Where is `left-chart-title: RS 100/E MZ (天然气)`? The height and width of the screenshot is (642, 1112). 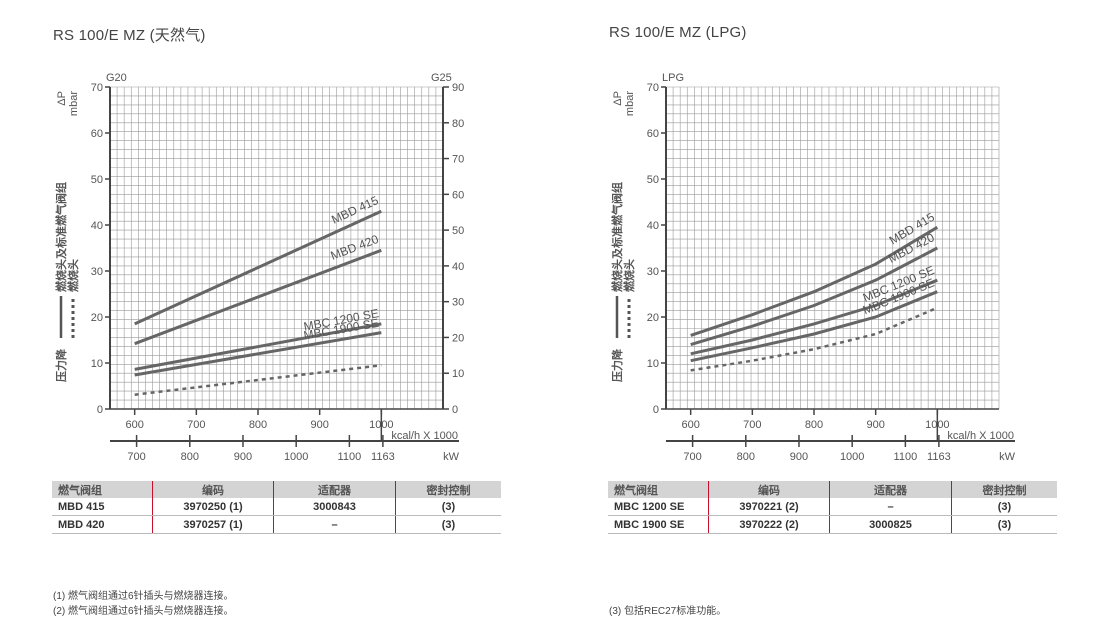
left-chart-title: RS 100/E MZ (天然气) is located at coordinates (129, 35).